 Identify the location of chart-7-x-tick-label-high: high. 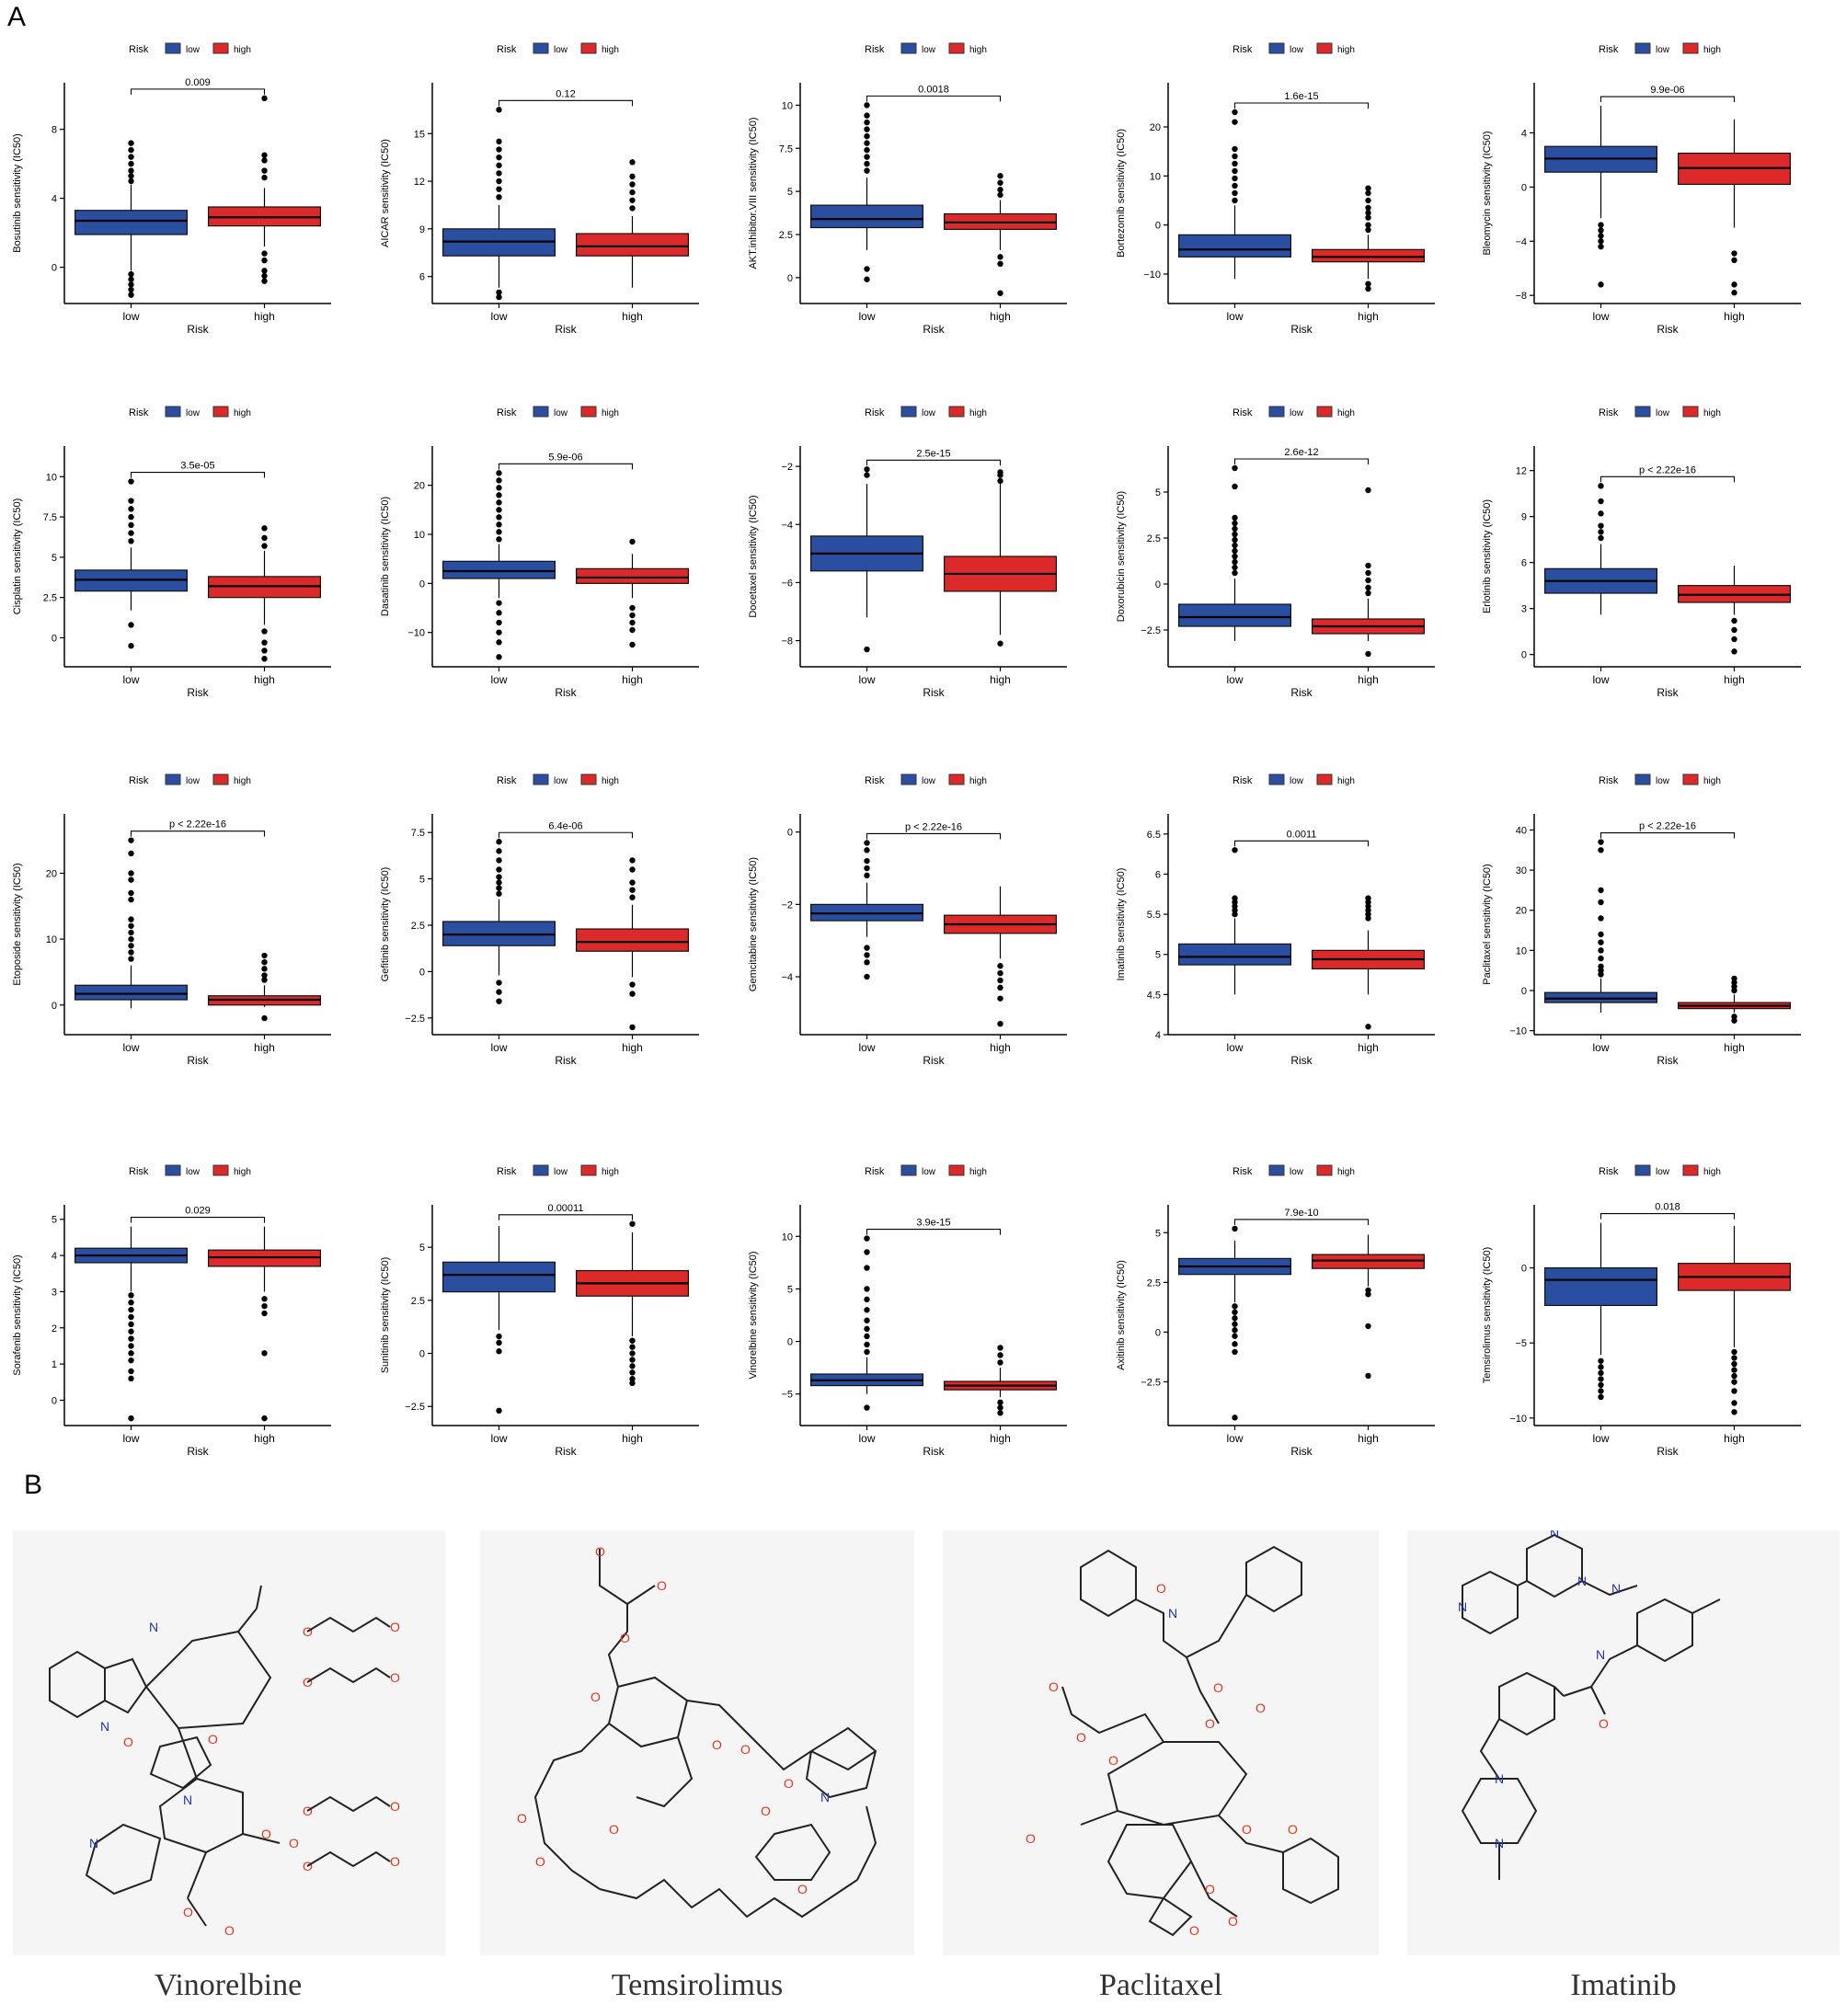
(633, 679).